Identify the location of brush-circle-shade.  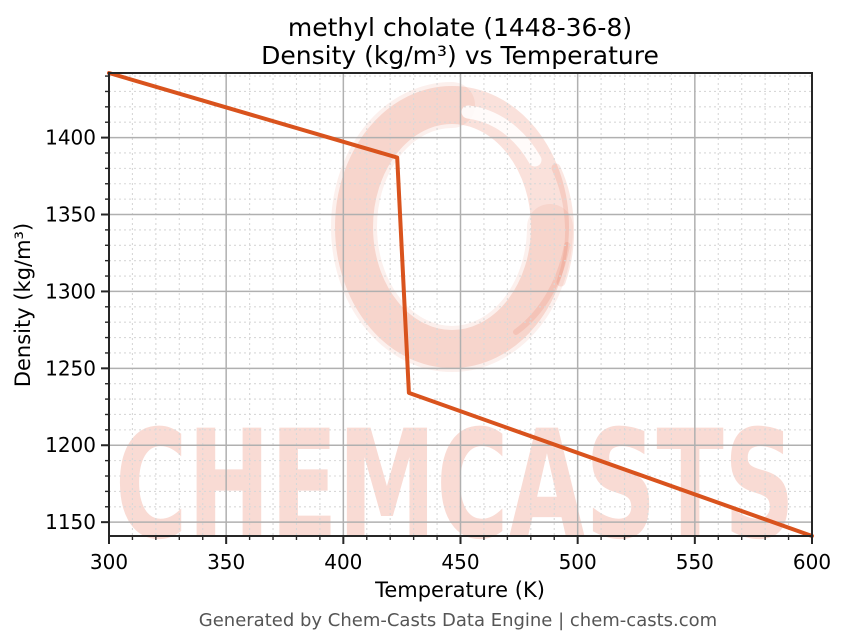
(452, 227).